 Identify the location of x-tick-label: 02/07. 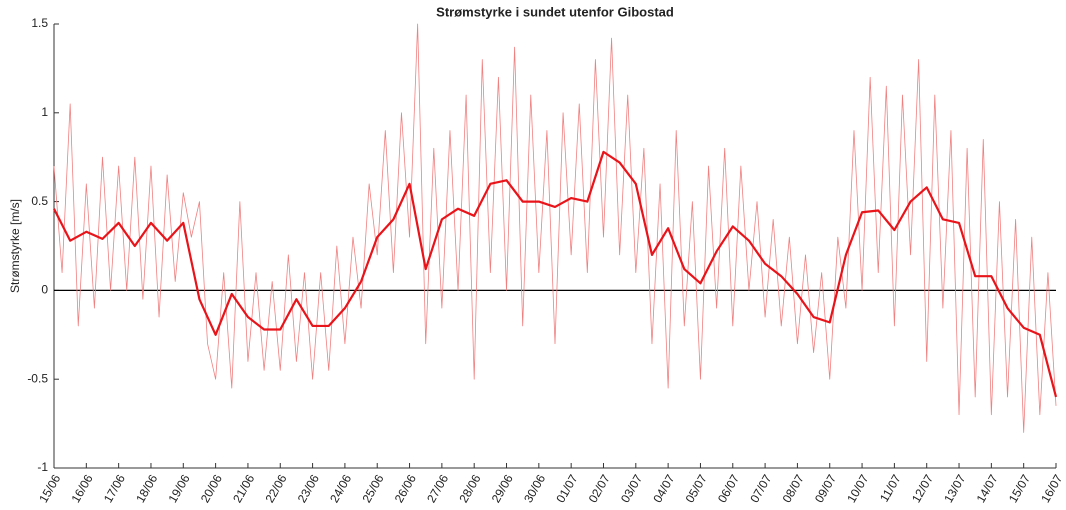
(599, 488).